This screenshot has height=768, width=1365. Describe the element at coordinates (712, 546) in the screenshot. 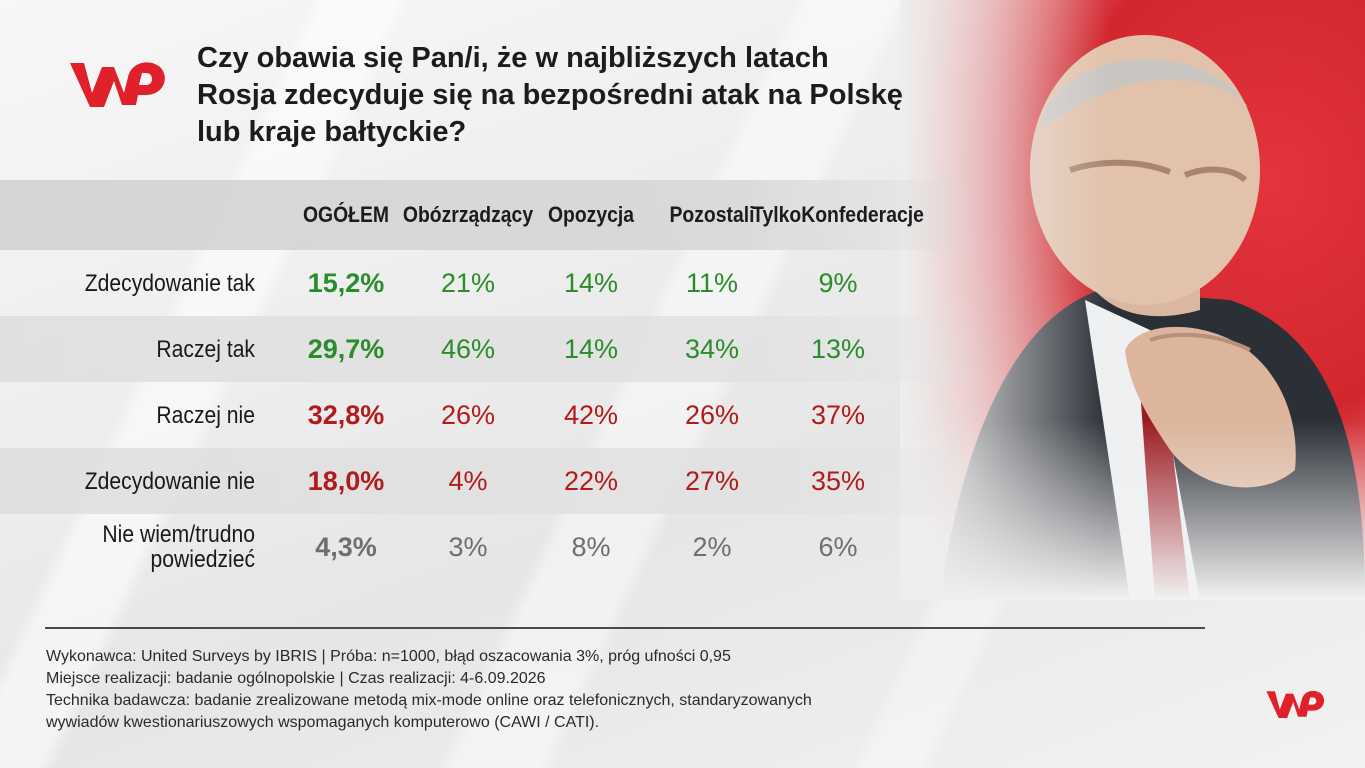

I see `table-cell: 2%` at that location.